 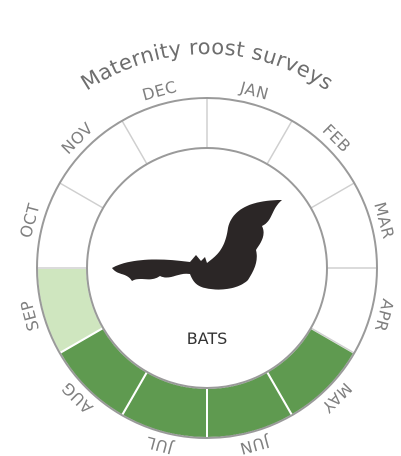 I want to click on center-label: BATS, so click(x=207, y=338).